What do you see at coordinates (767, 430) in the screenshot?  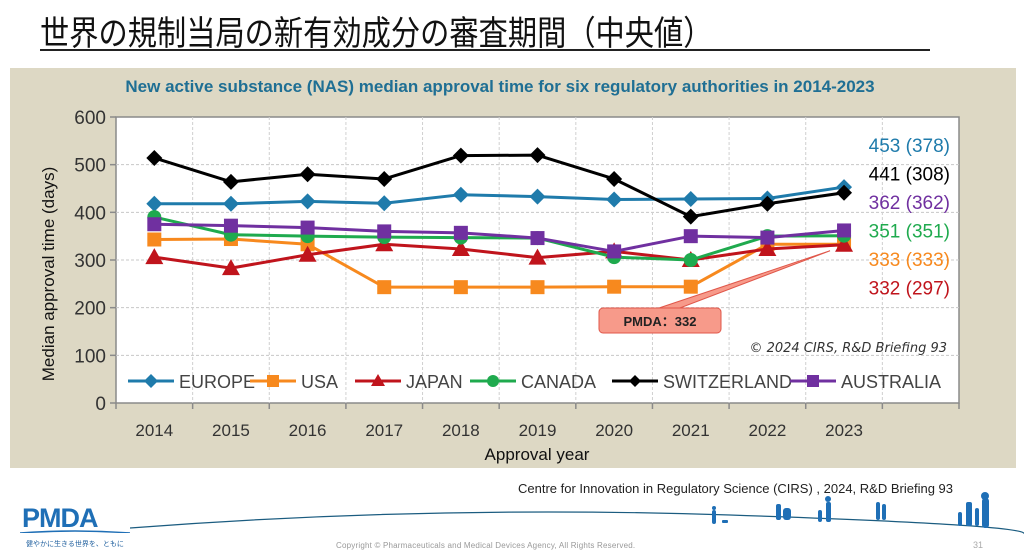 I see `x-tick-label: 2022` at bounding box center [767, 430].